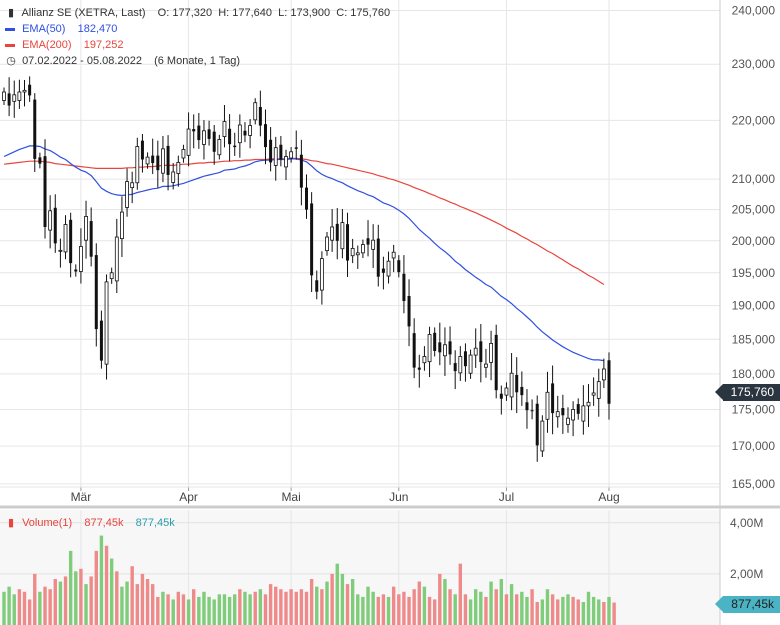 The height and width of the screenshot is (625, 780). What do you see at coordinates (290, 497) in the screenshot?
I see `x-tick-label: Mai` at bounding box center [290, 497].